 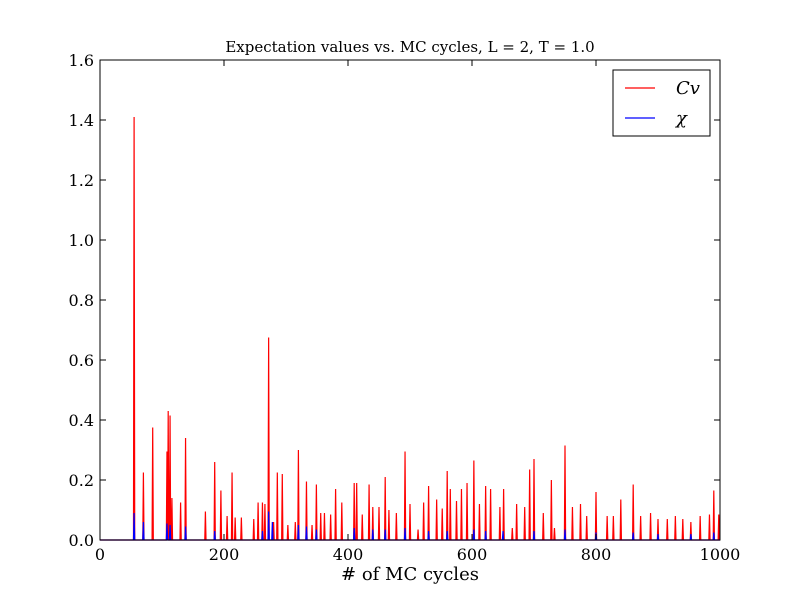 I want to click on y-tick-label: 0.2, so click(x=81, y=480).